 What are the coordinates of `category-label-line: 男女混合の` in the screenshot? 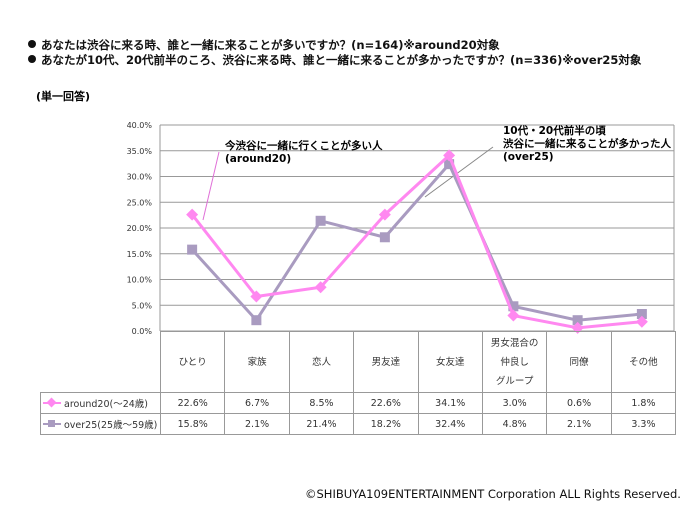 It's located at (514, 343).